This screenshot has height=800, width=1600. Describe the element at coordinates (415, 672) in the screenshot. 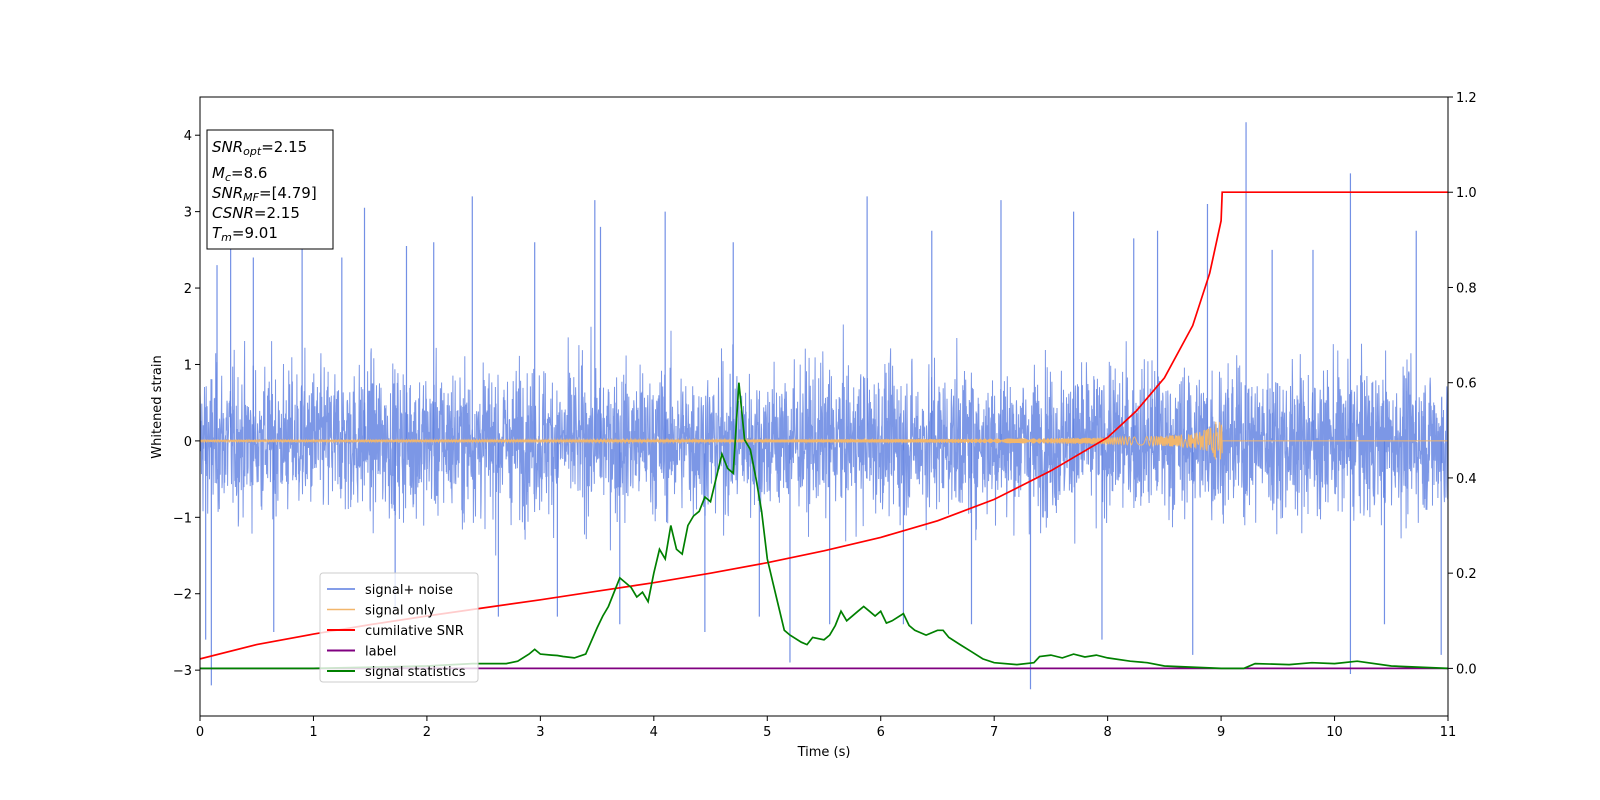

I see `legend-label-signal-statistics: signal statistics` at that location.